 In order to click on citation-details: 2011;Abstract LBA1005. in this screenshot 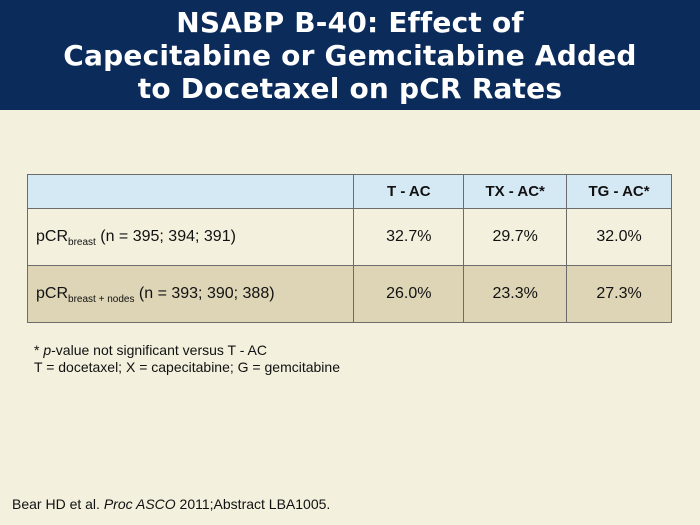, I will do `click(253, 504)`.